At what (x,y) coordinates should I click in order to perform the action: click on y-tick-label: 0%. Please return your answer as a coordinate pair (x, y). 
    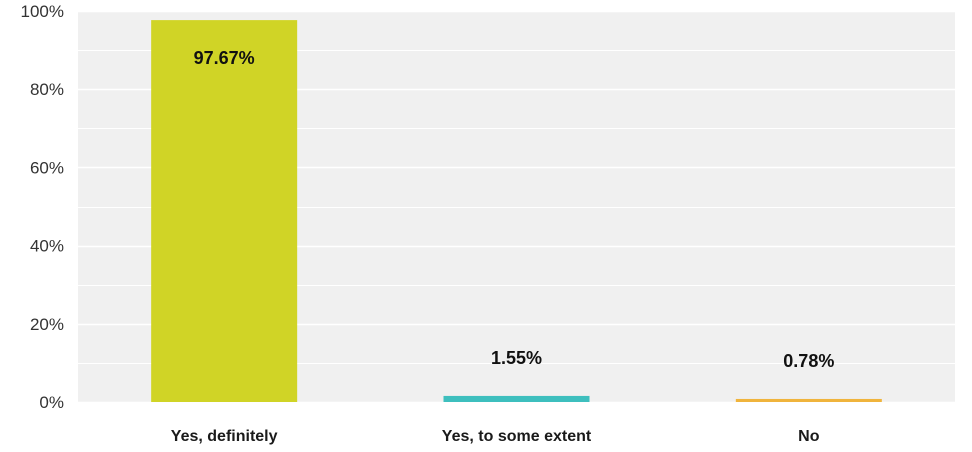
    Looking at the image, I should click on (51, 402).